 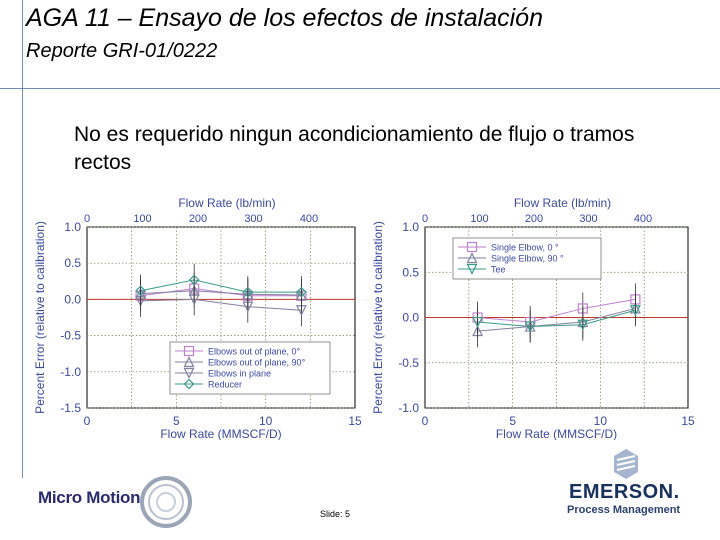 I want to click on chart0-legend-label: Reducer, so click(x=225, y=385).